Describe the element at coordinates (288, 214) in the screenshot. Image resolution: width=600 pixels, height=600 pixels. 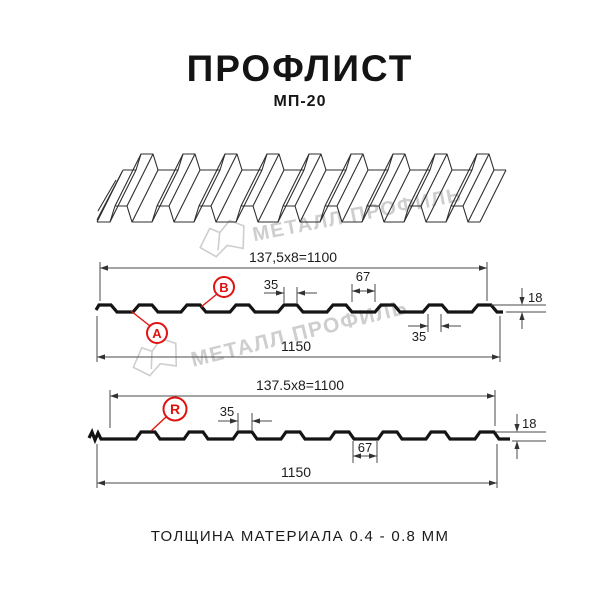
I see `sheet-front-edge` at that location.